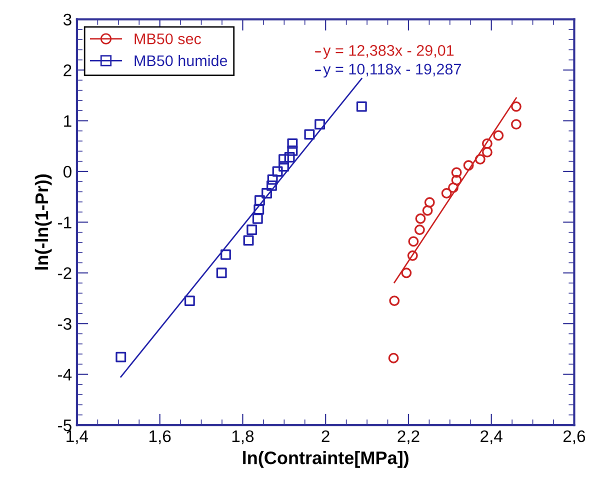 This screenshot has height=483, width=592. Describe the element at coordinates (43, 222) in the screenshot. I see `y-axis-title: ln(-ln(1-Pr))` at that location.